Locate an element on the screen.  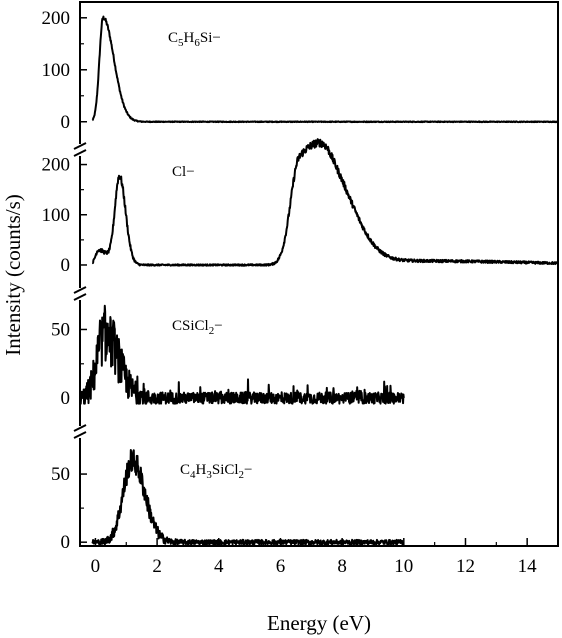
x-tick-label: 0 is located at coordinates (96, 566).